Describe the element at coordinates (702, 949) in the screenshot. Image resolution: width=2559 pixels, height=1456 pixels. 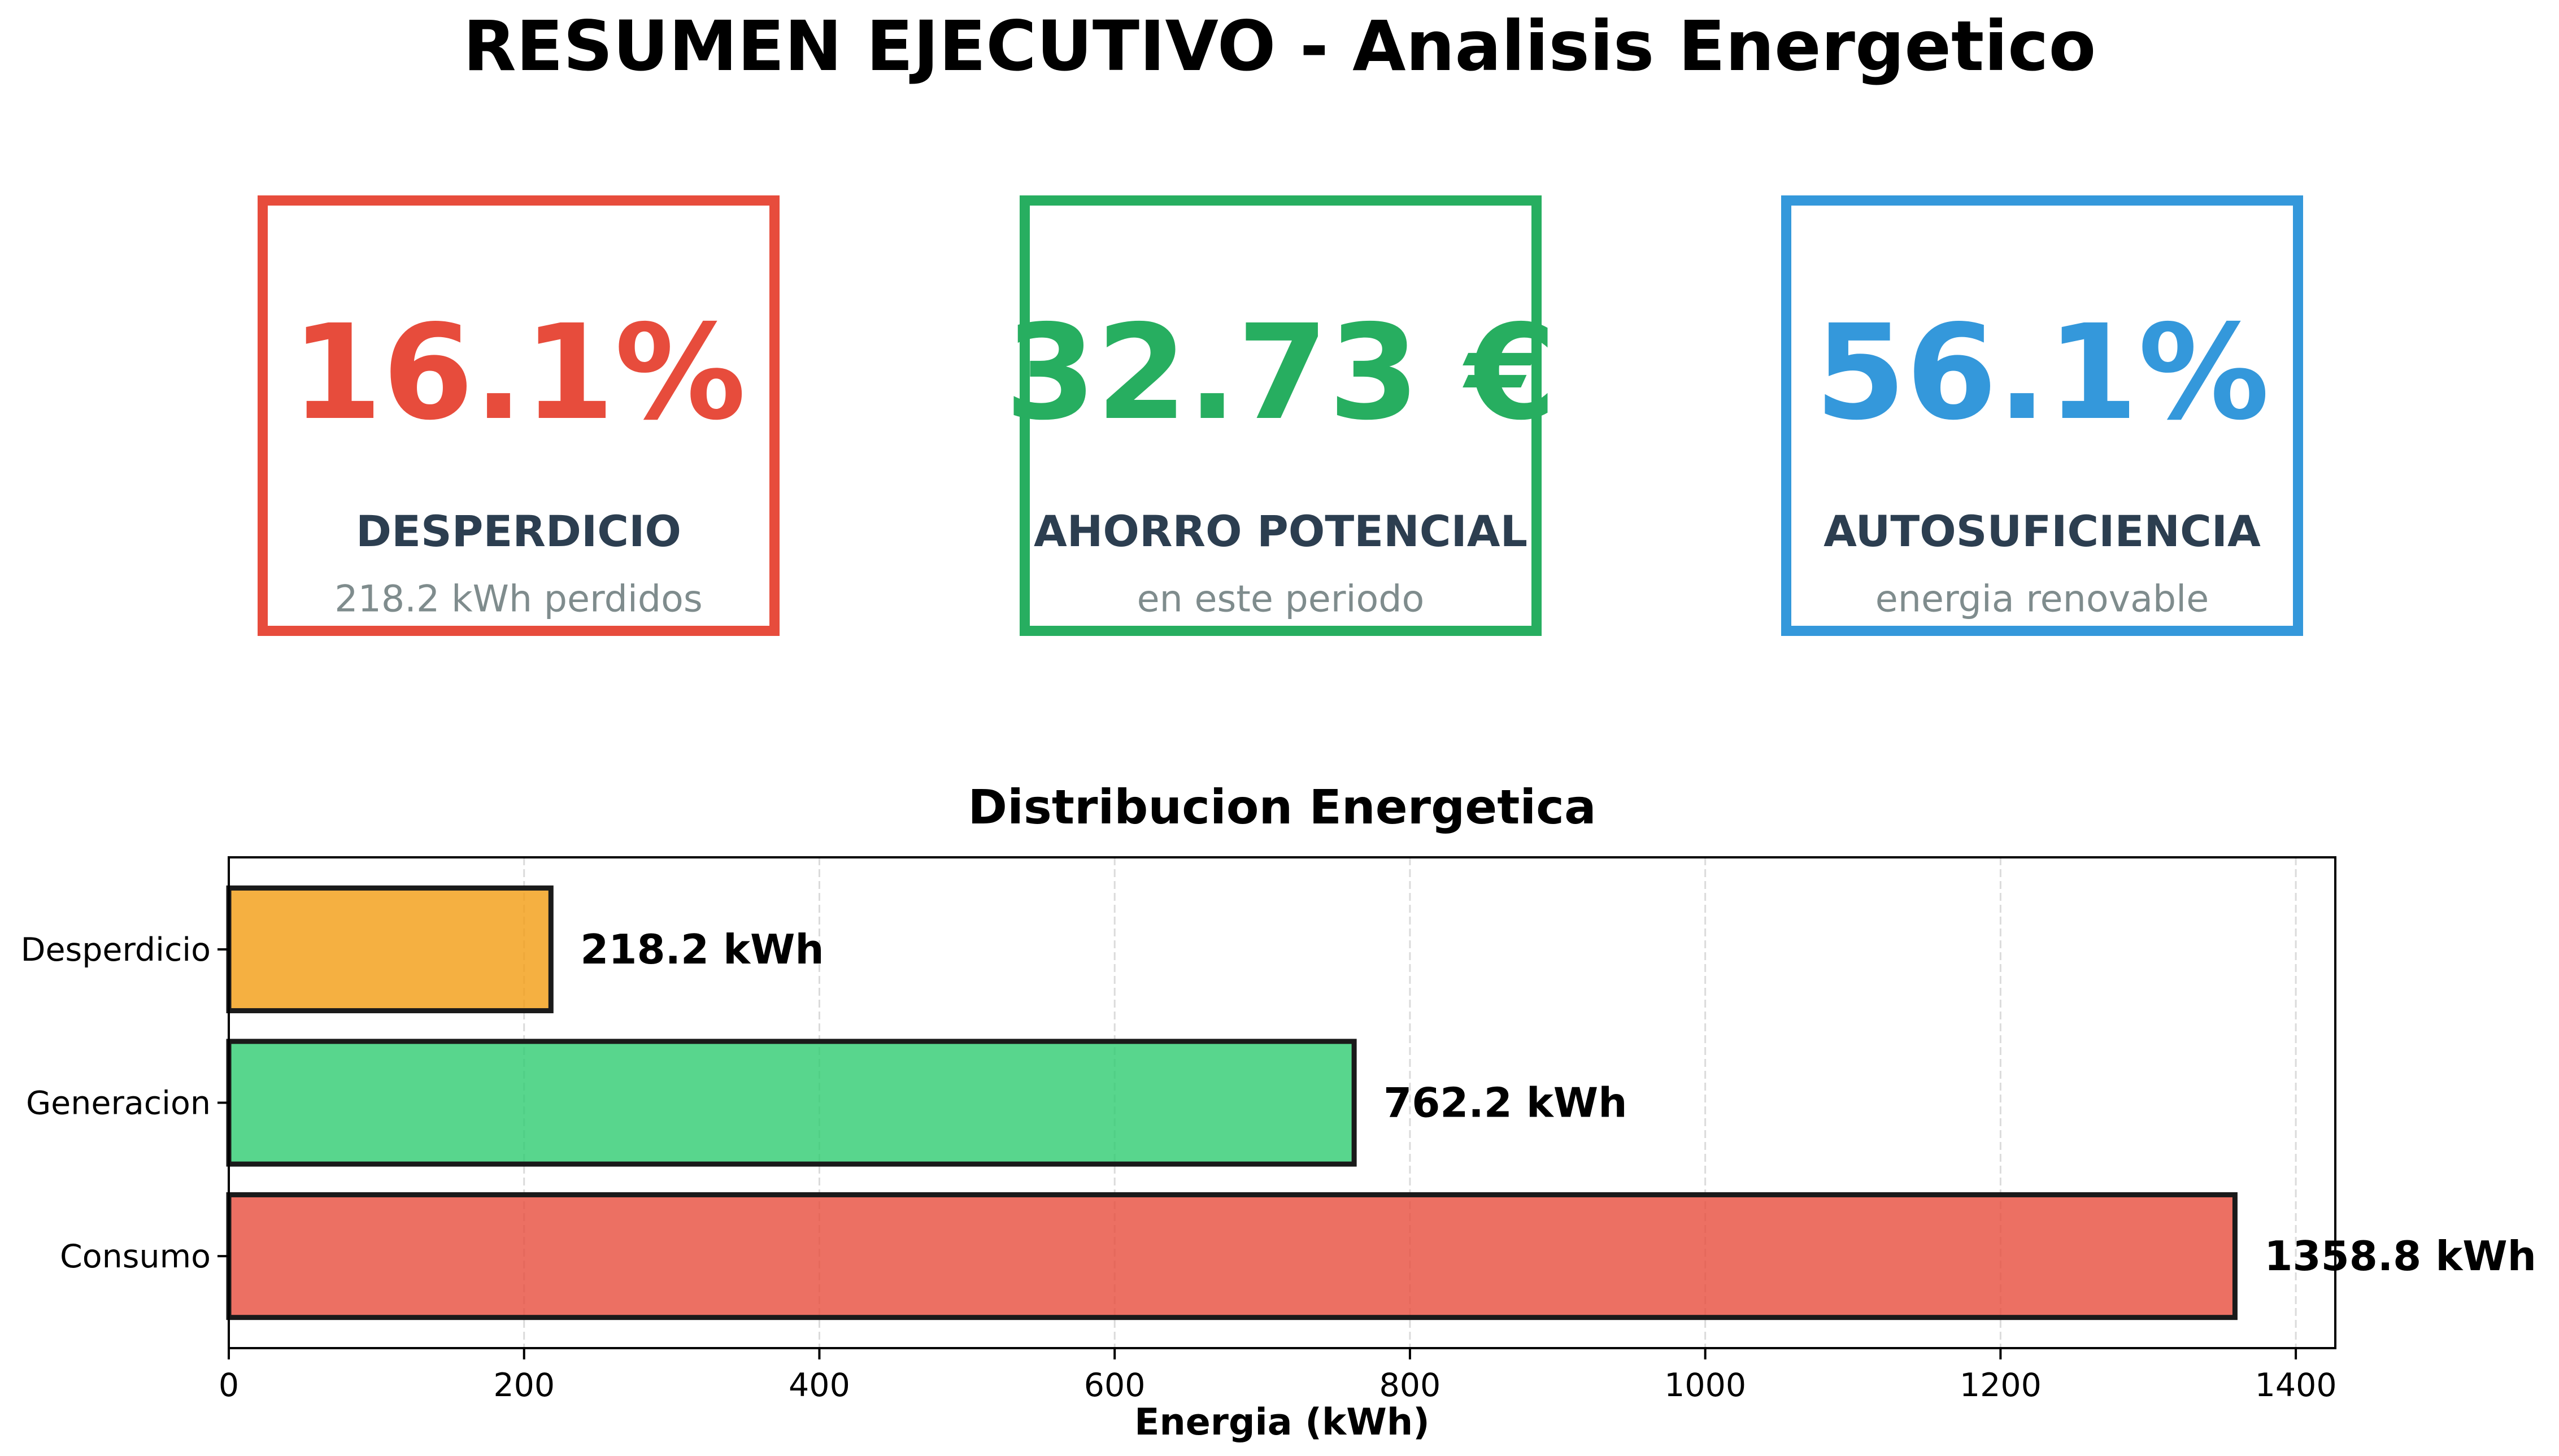
I see `bar-value-label: 218.2 kWh` at that location.